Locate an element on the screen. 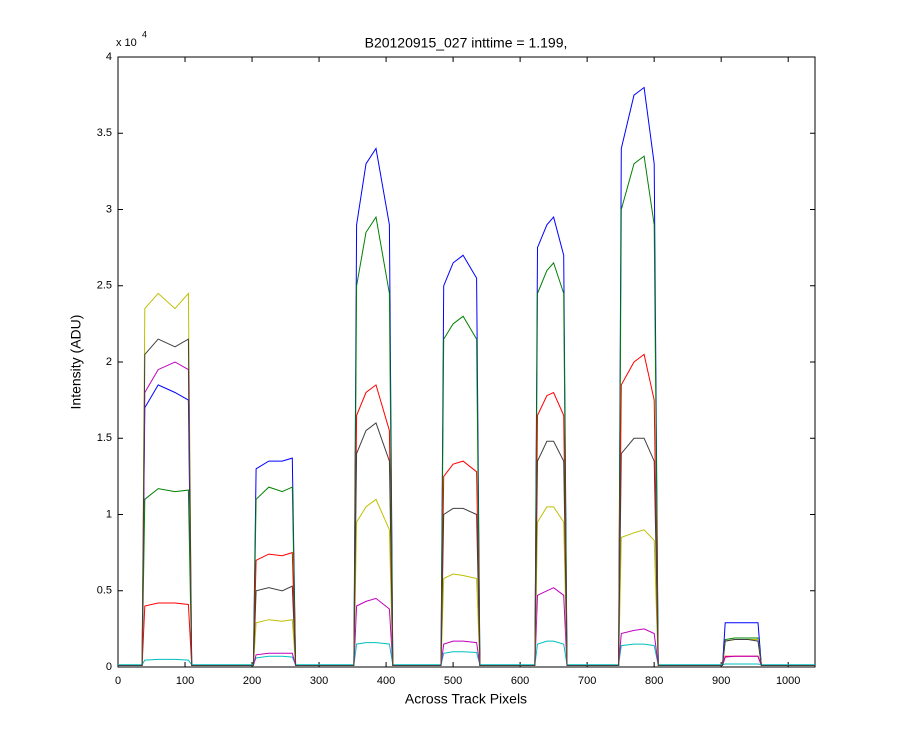  x-tick-label: 200 is located at coordinates (252, 681).